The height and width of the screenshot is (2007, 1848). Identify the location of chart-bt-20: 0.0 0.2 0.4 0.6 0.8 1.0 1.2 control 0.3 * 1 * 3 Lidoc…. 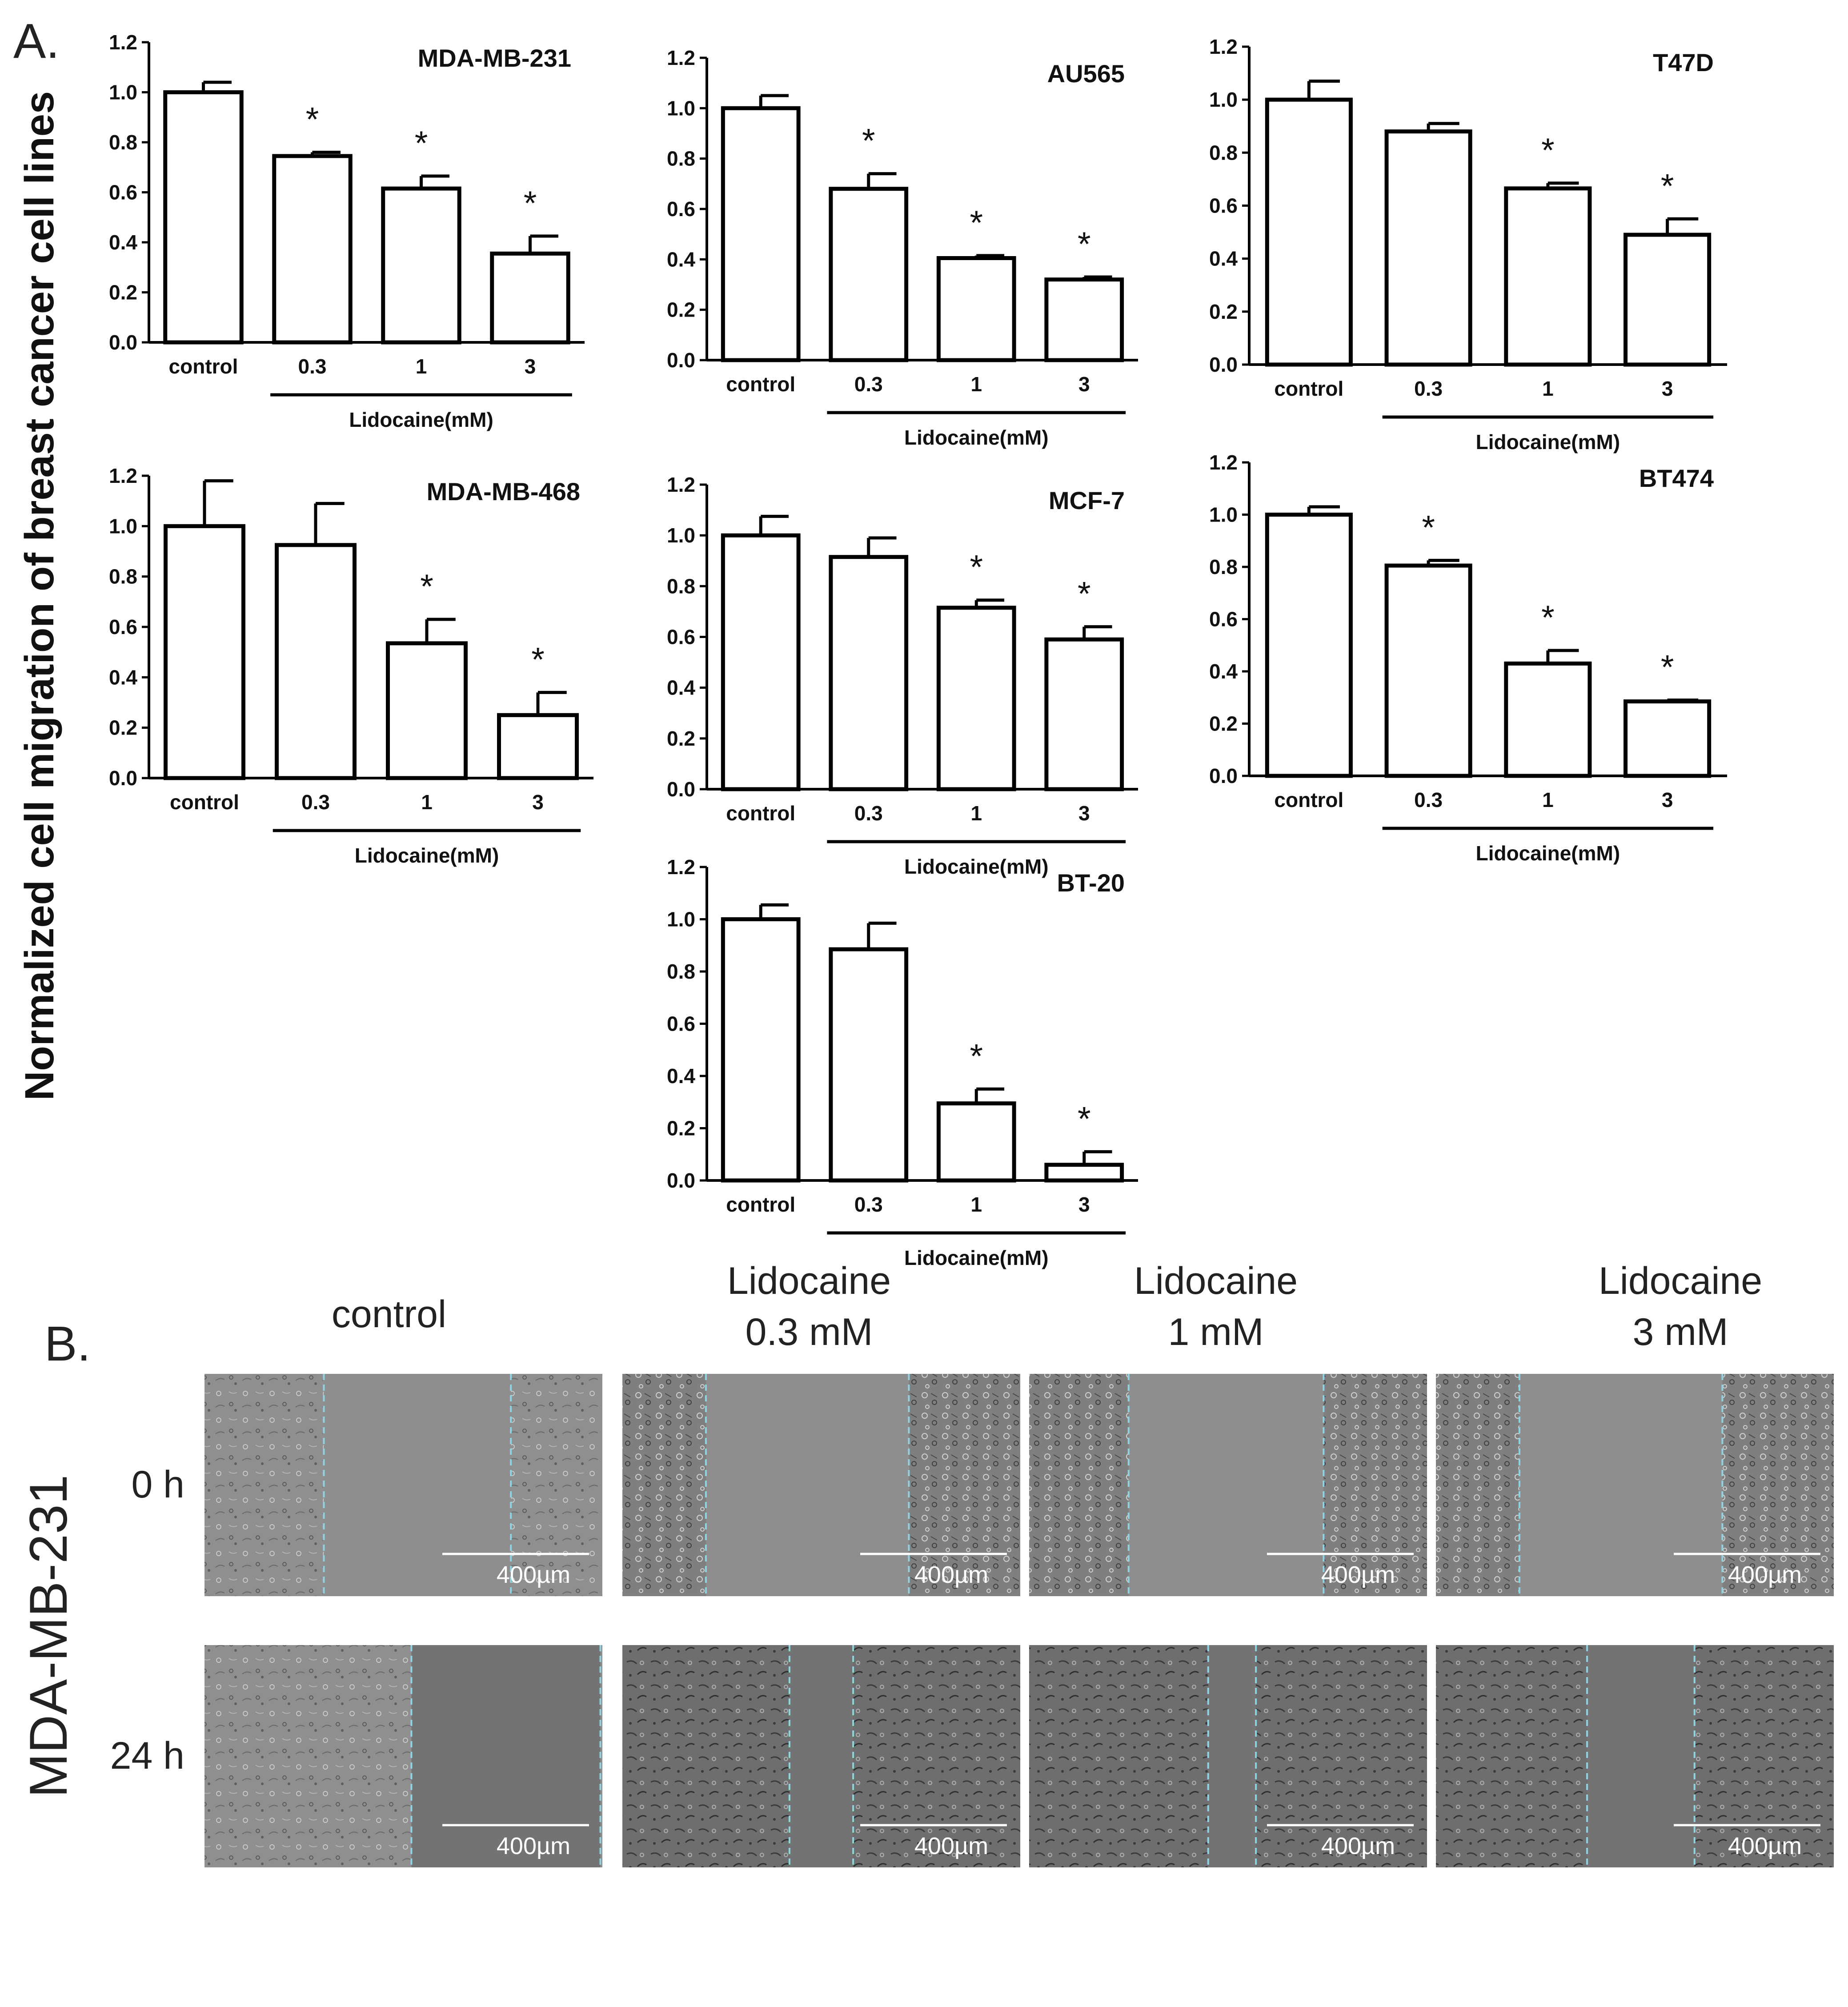
(902, 1062).